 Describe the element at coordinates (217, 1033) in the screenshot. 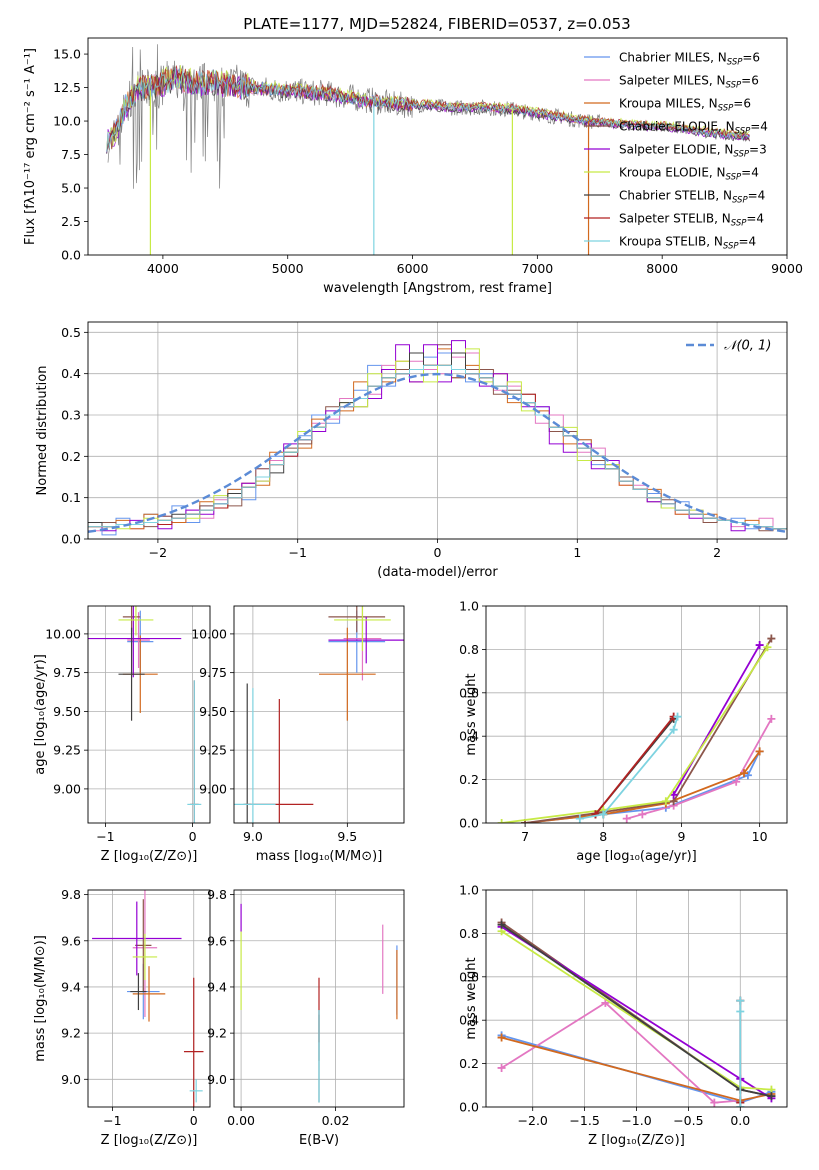

I see `y-tick-label: 9.2` at that location.